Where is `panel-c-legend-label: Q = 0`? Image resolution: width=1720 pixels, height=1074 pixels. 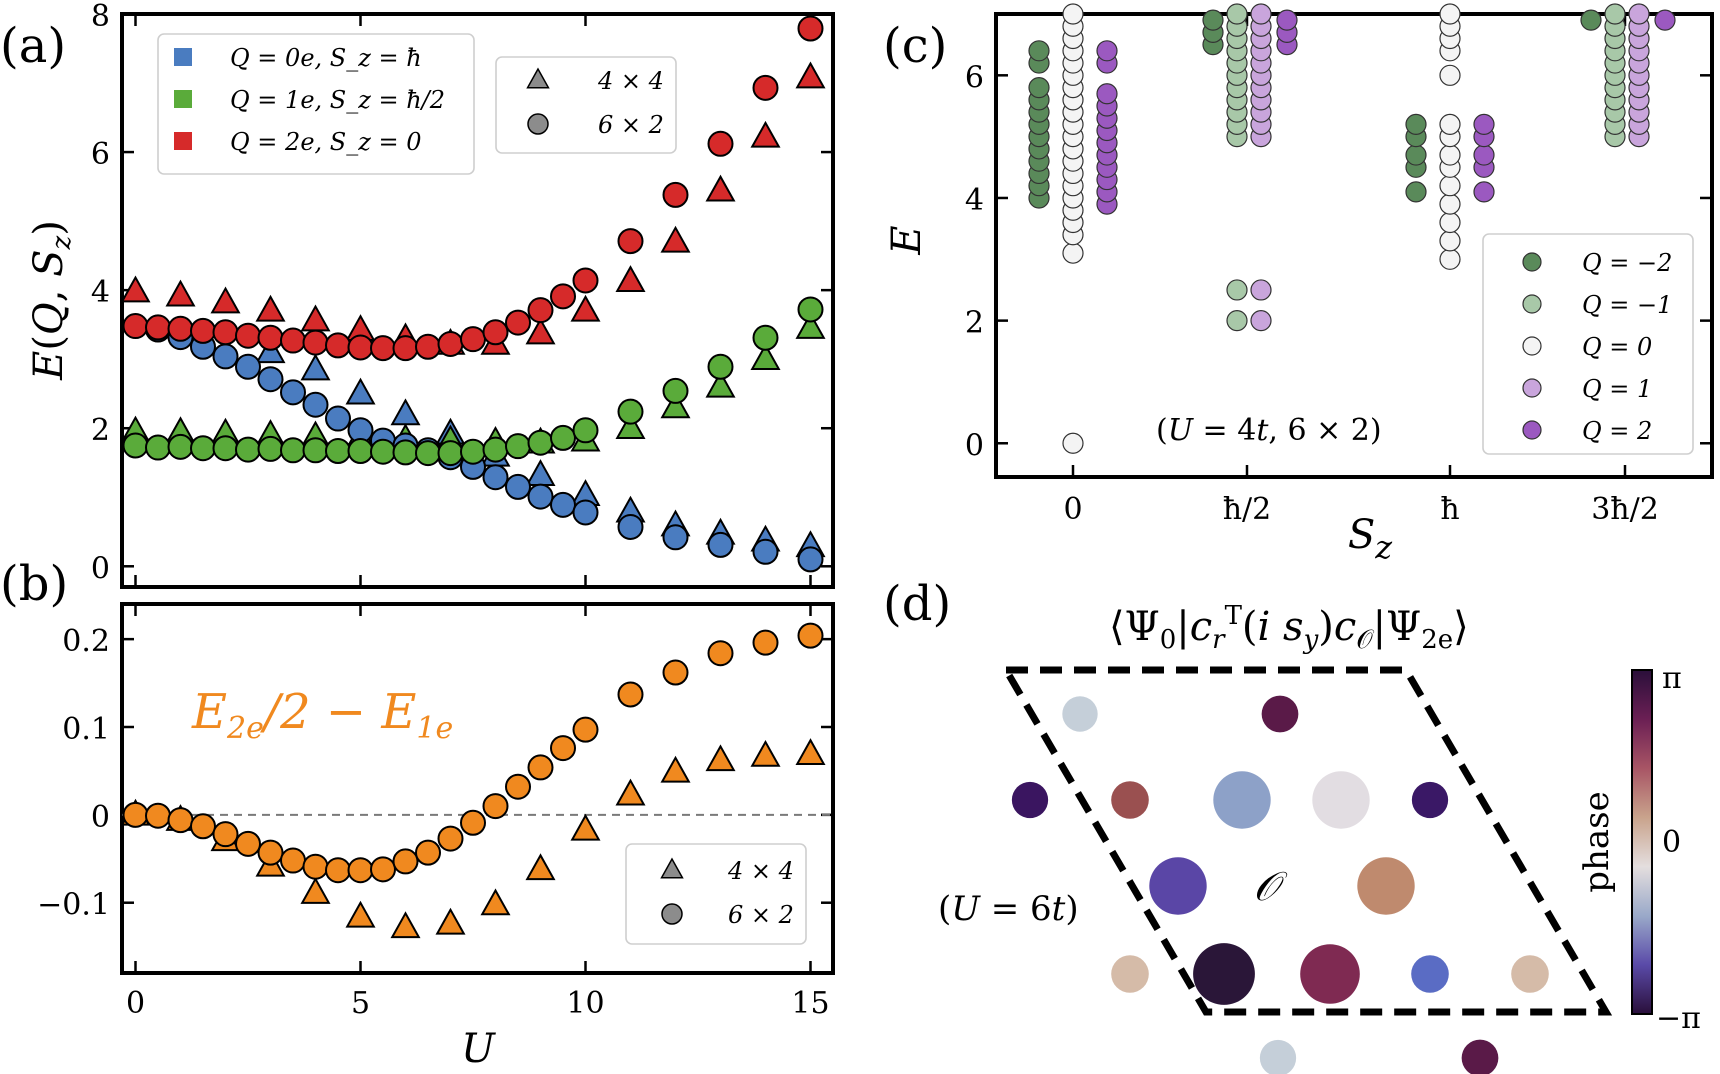 panel-c-legend-label: Q = 0 is located at coordinates (1617, 347).